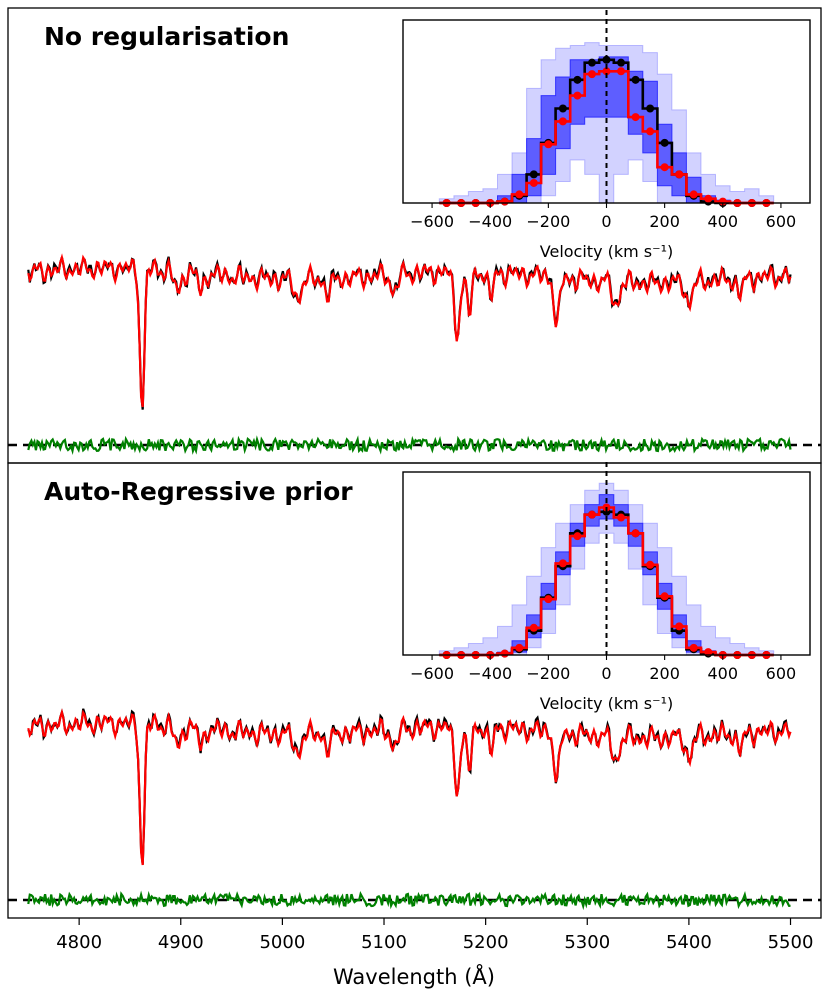 This screenshot has width=830, height=997. I want to click on inset-top: −600 −400 −200 0 200 400 600 Velocity (km s⁻¹), so click(606, 135).